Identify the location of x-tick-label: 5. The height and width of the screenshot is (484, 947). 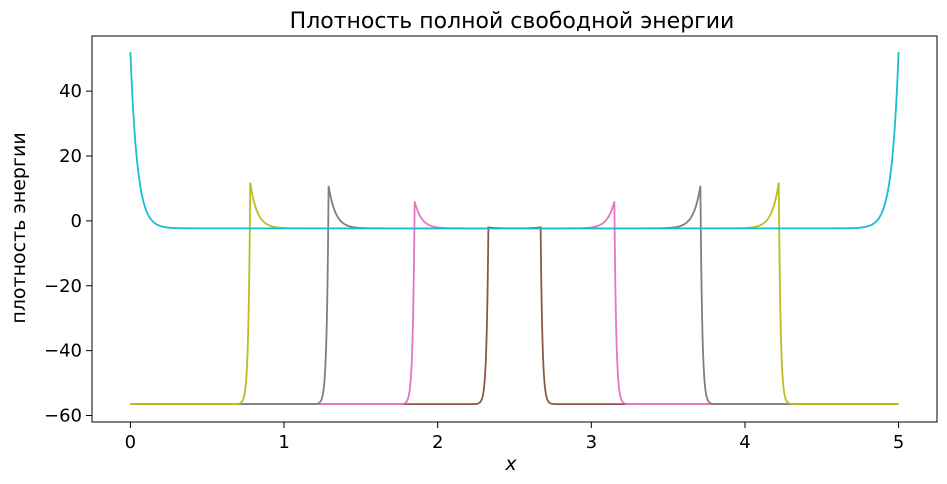
(898, 442).